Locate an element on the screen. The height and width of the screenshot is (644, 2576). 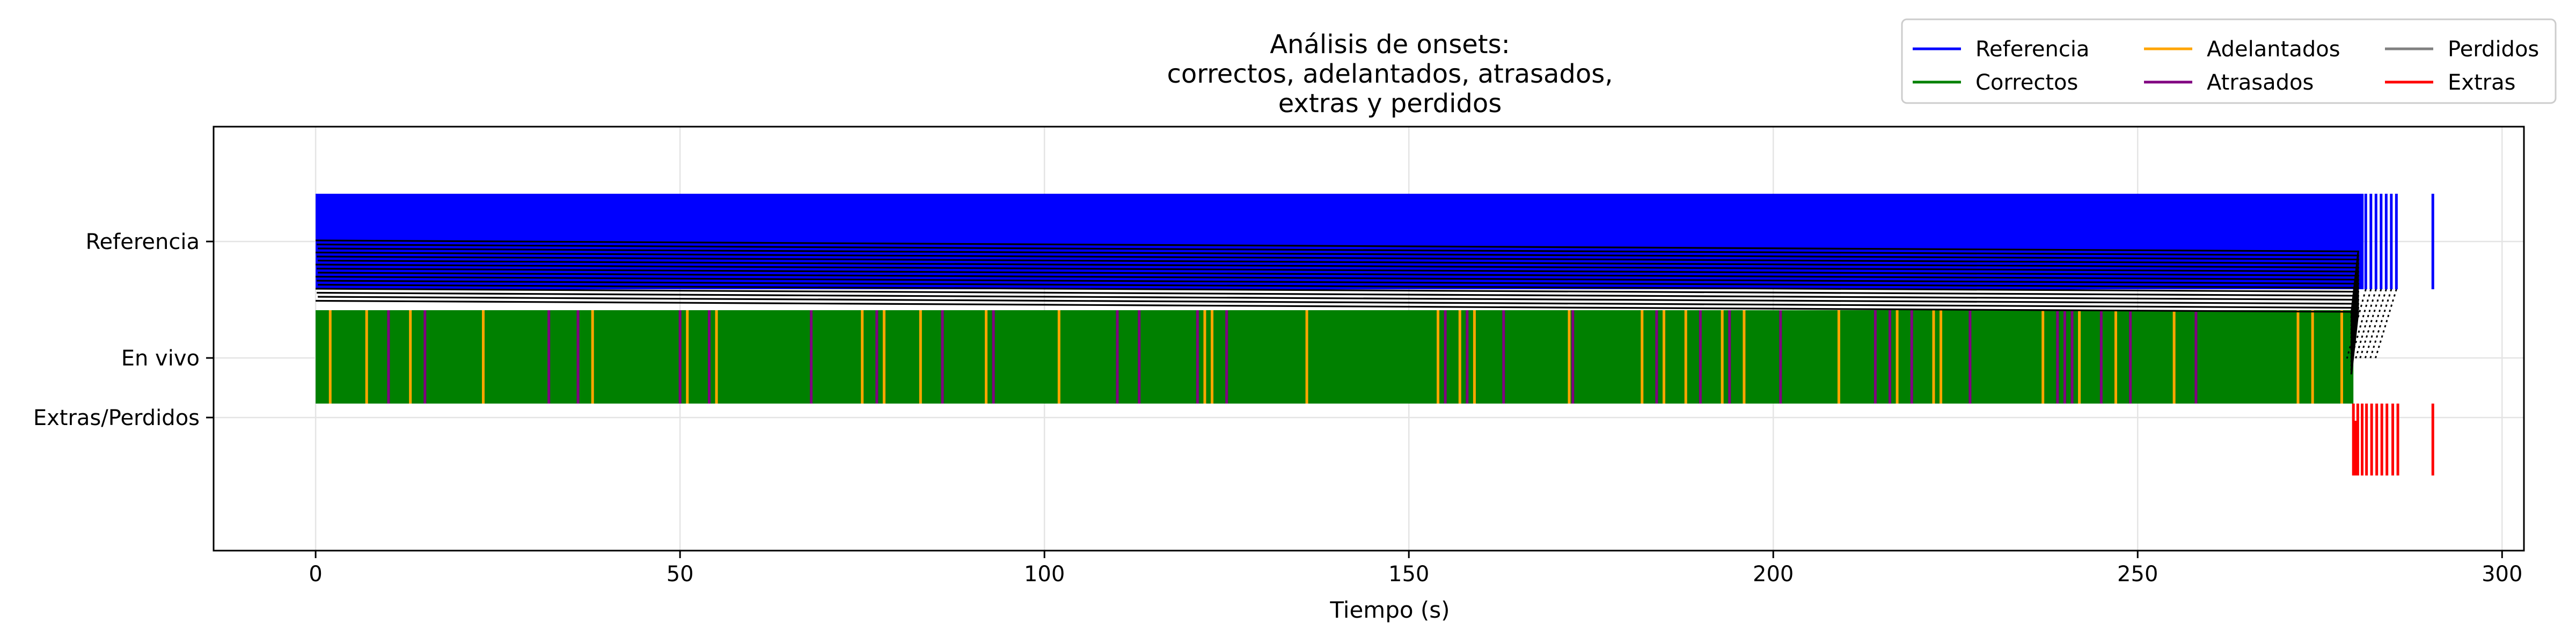
x-tick-label: 300 is located at coordinates (2502, 574).